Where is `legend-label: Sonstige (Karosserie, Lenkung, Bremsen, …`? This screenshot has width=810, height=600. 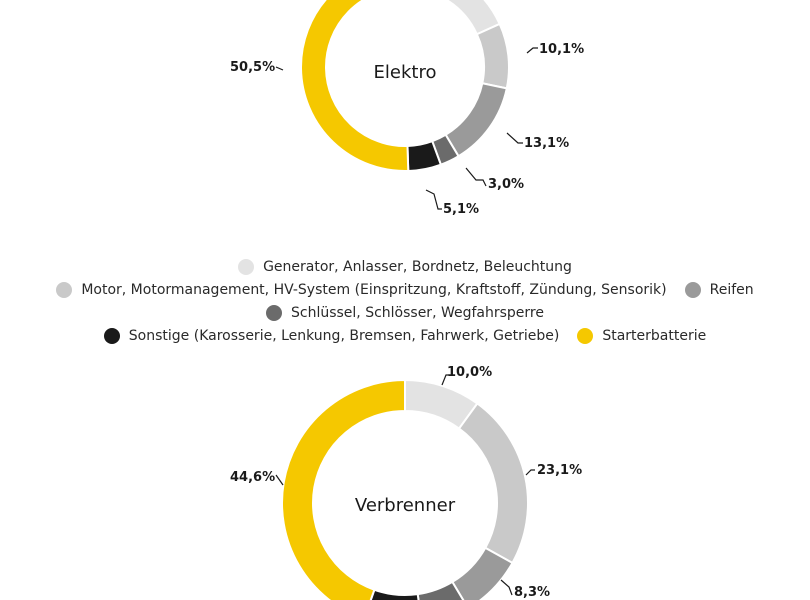 legend-label: Sonstige (Karosserie, Lenkung, Bremsen, … is located at coordinates (344, 335).